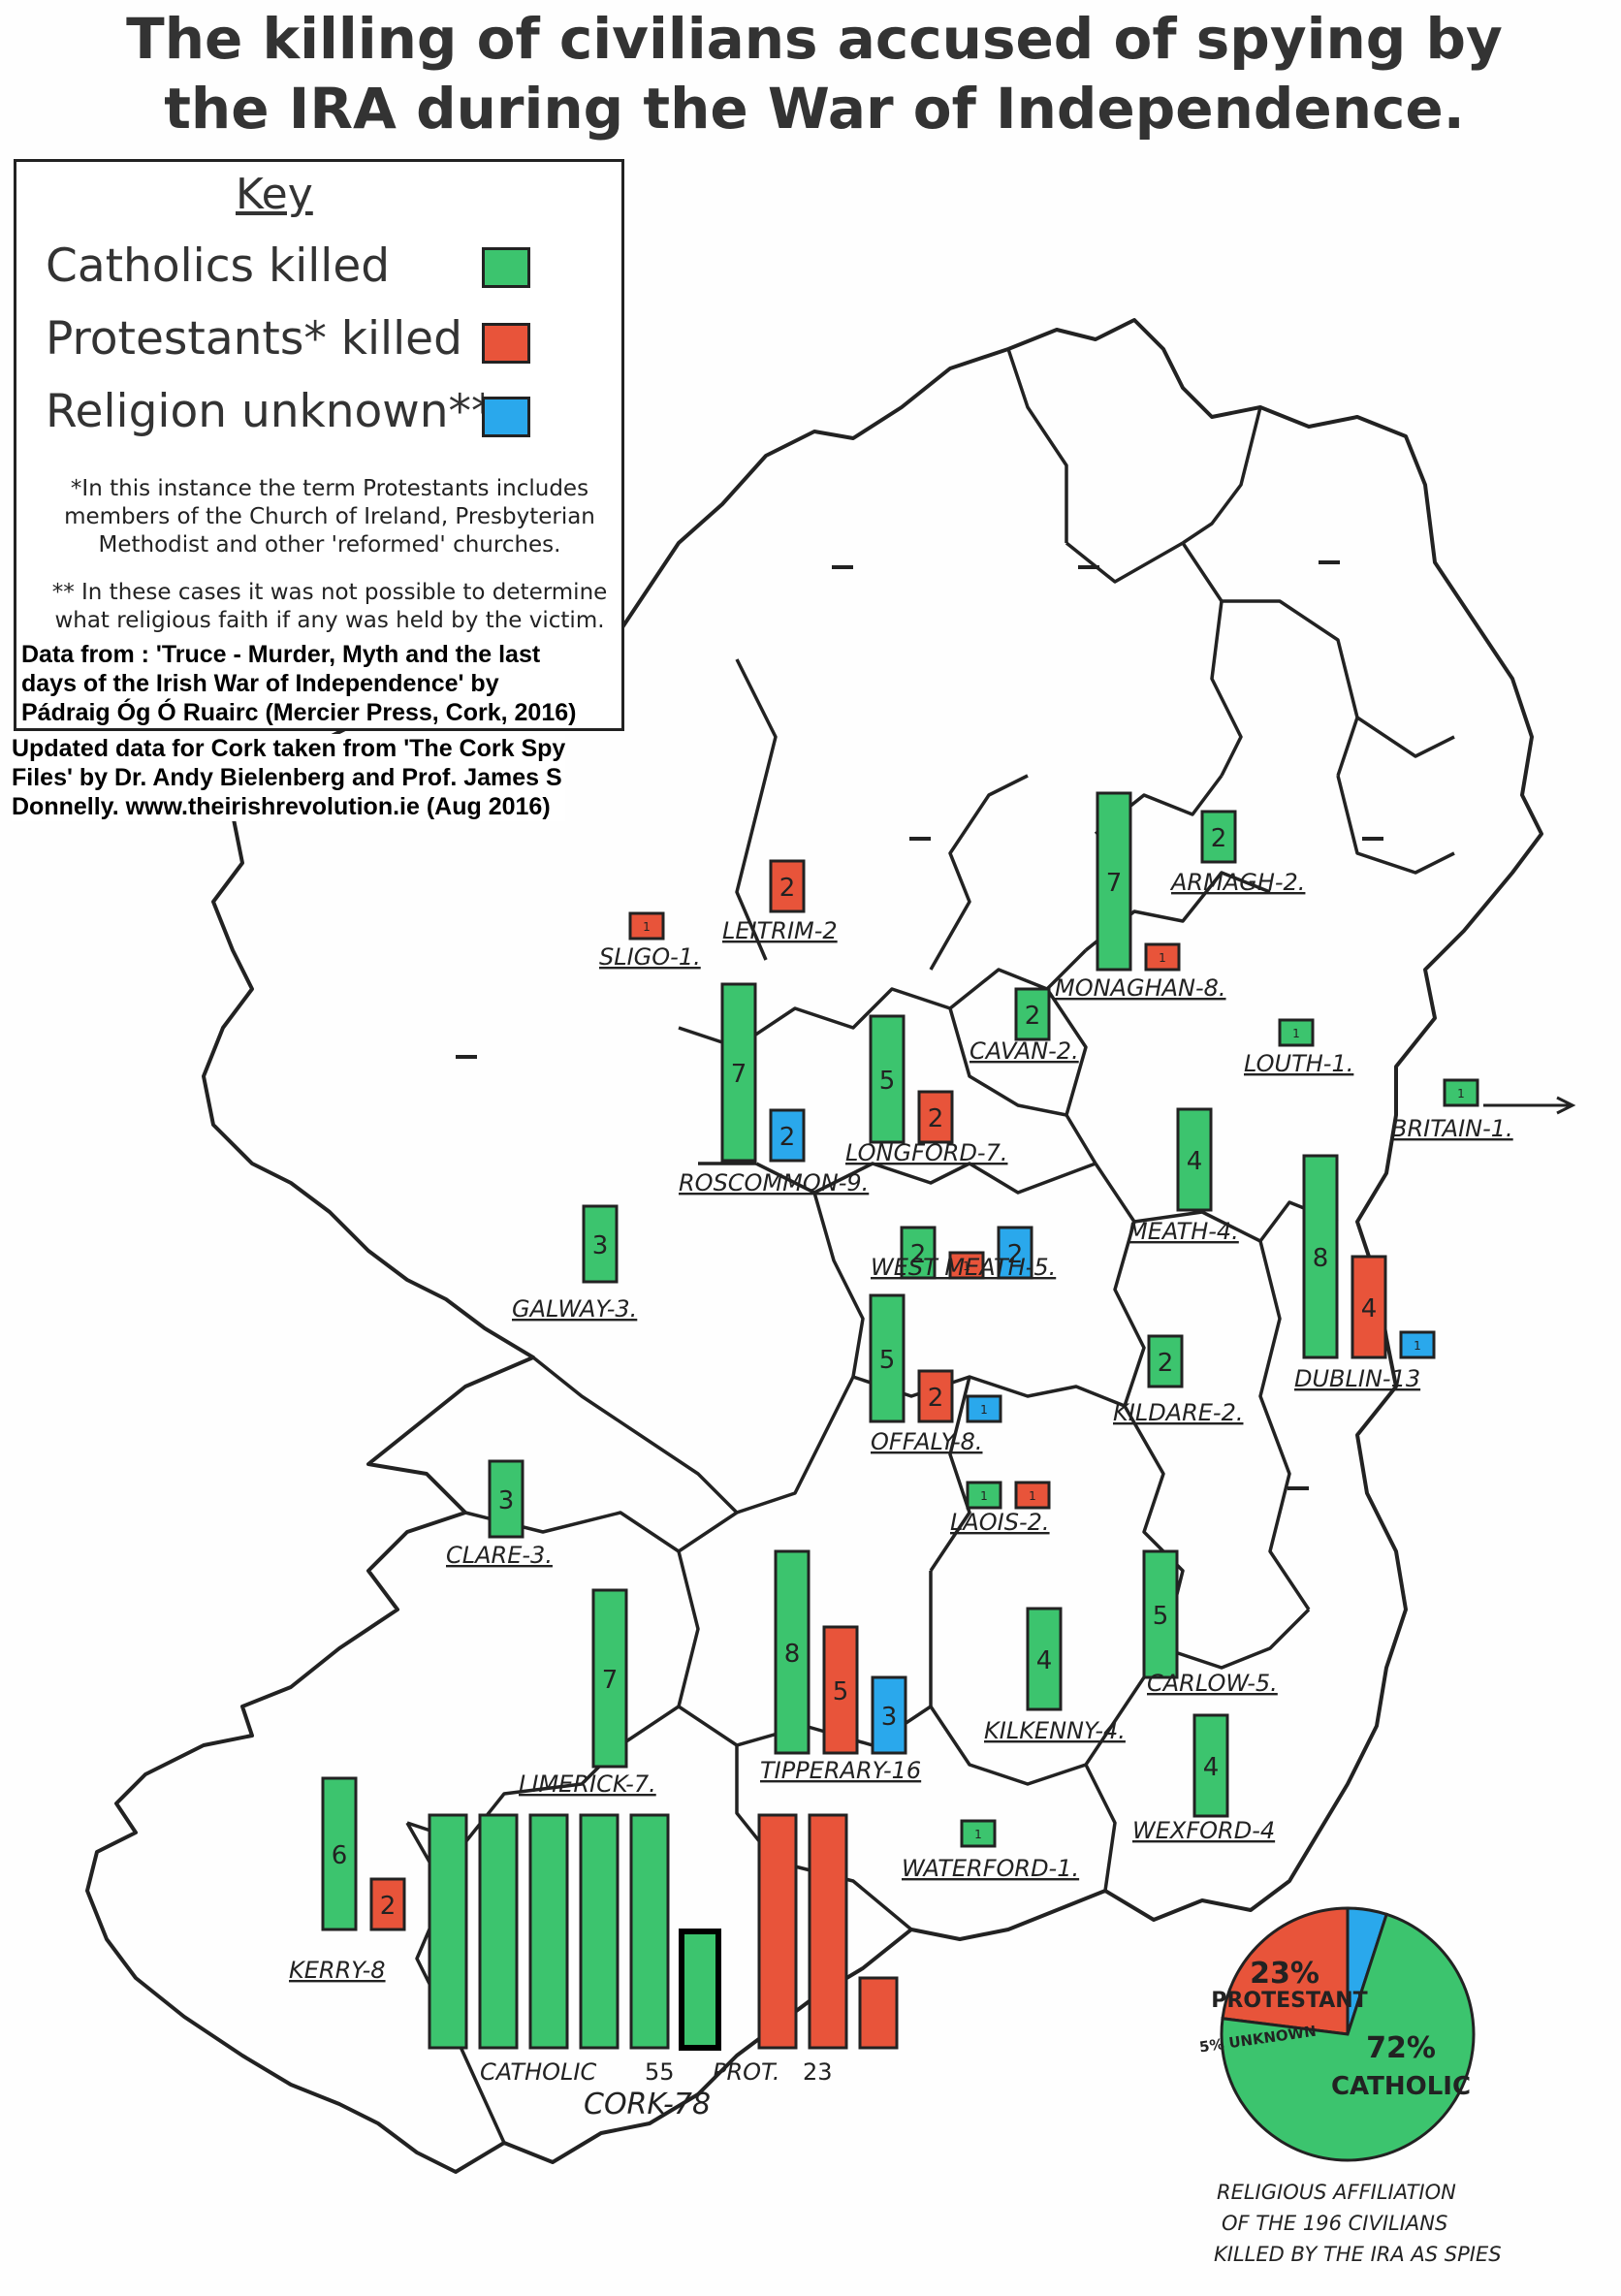 The image size is (1621, 2296). Describe the element at coordinates (387, 1904) in the screenshot. I see `bar-kerry-protestant` at that location.